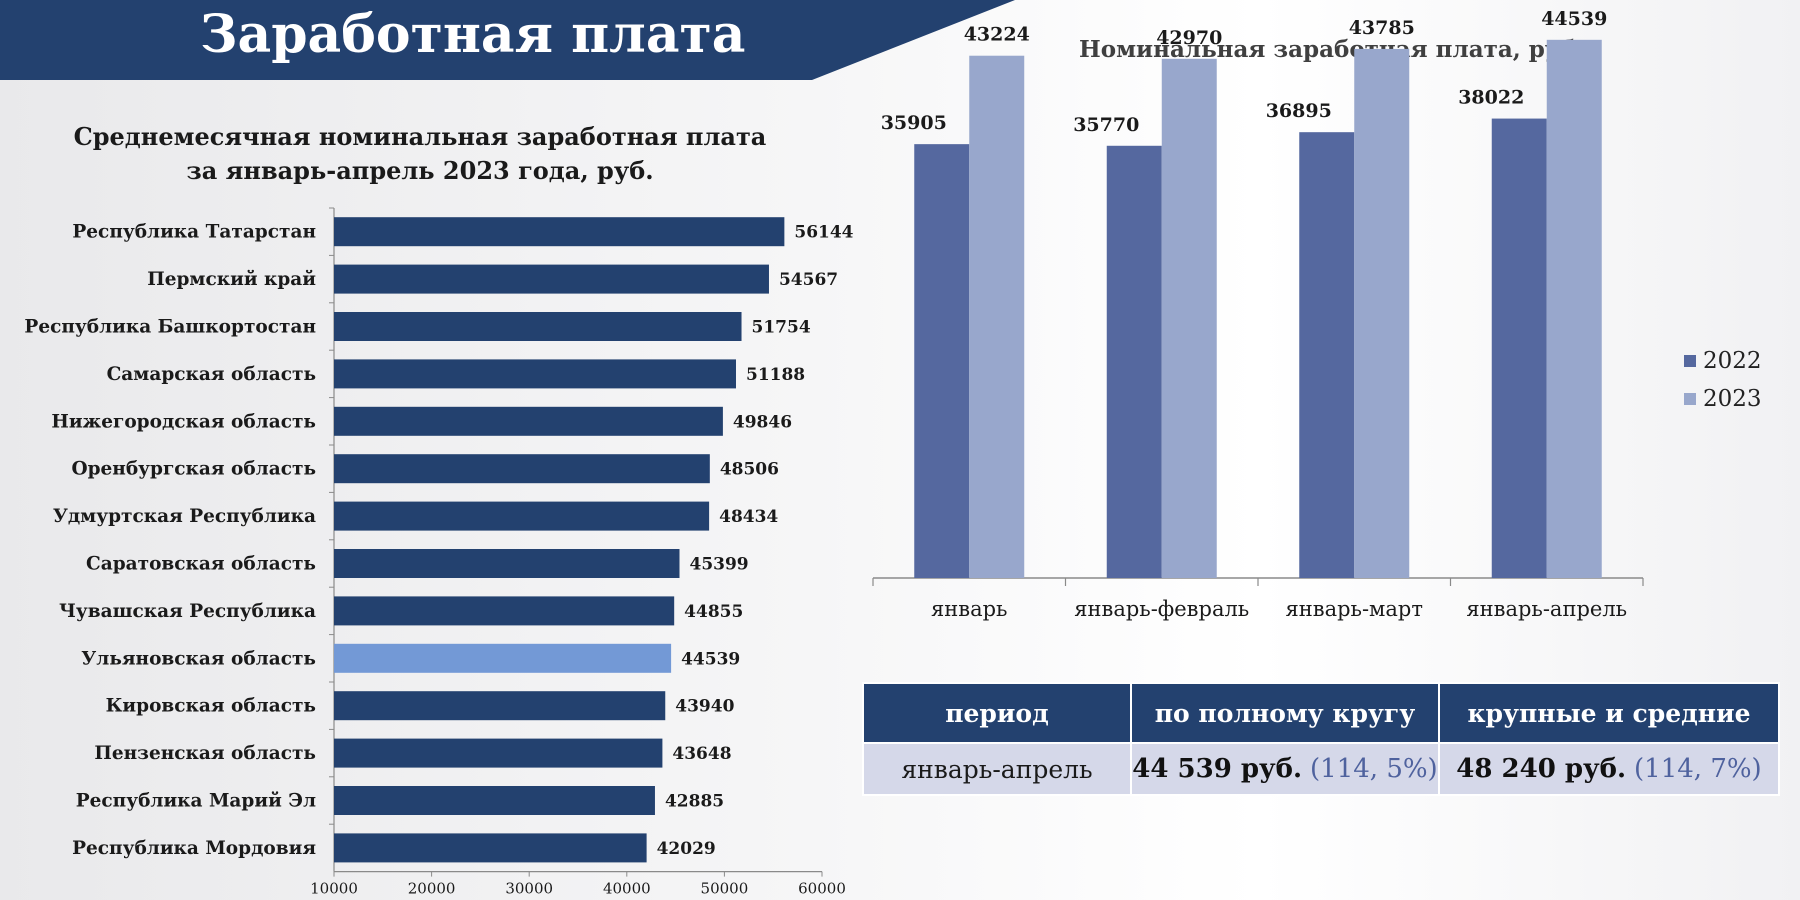  I want to click on cell-large-medium: 48 240 руб. (114, 7%), so click(1609, 769).